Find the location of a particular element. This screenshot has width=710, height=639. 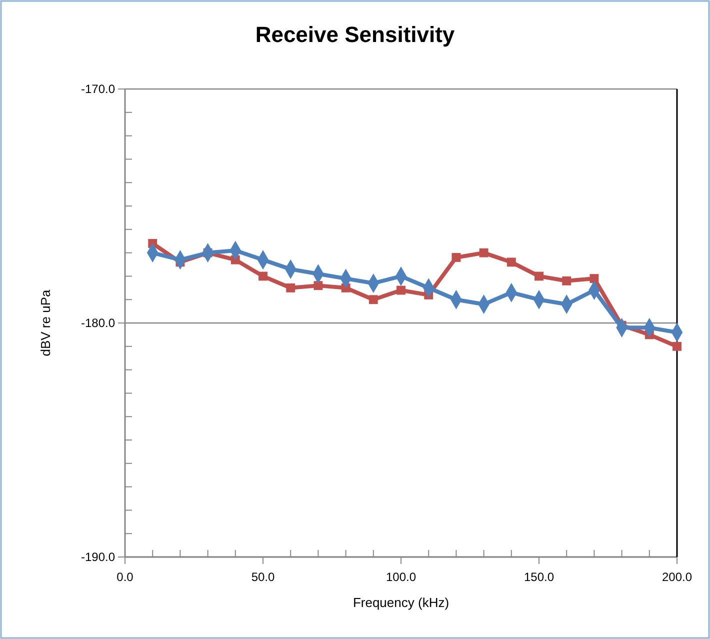

y-tick-label: -180.0 is located at coordinates (98, 323).